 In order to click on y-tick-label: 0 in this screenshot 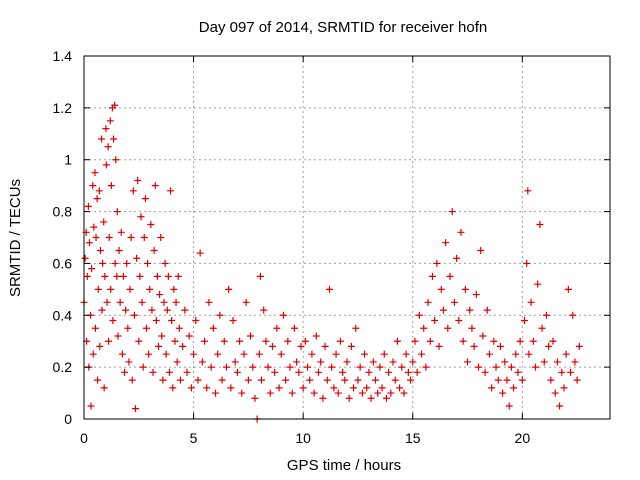, I will do `click(68, 419)`.